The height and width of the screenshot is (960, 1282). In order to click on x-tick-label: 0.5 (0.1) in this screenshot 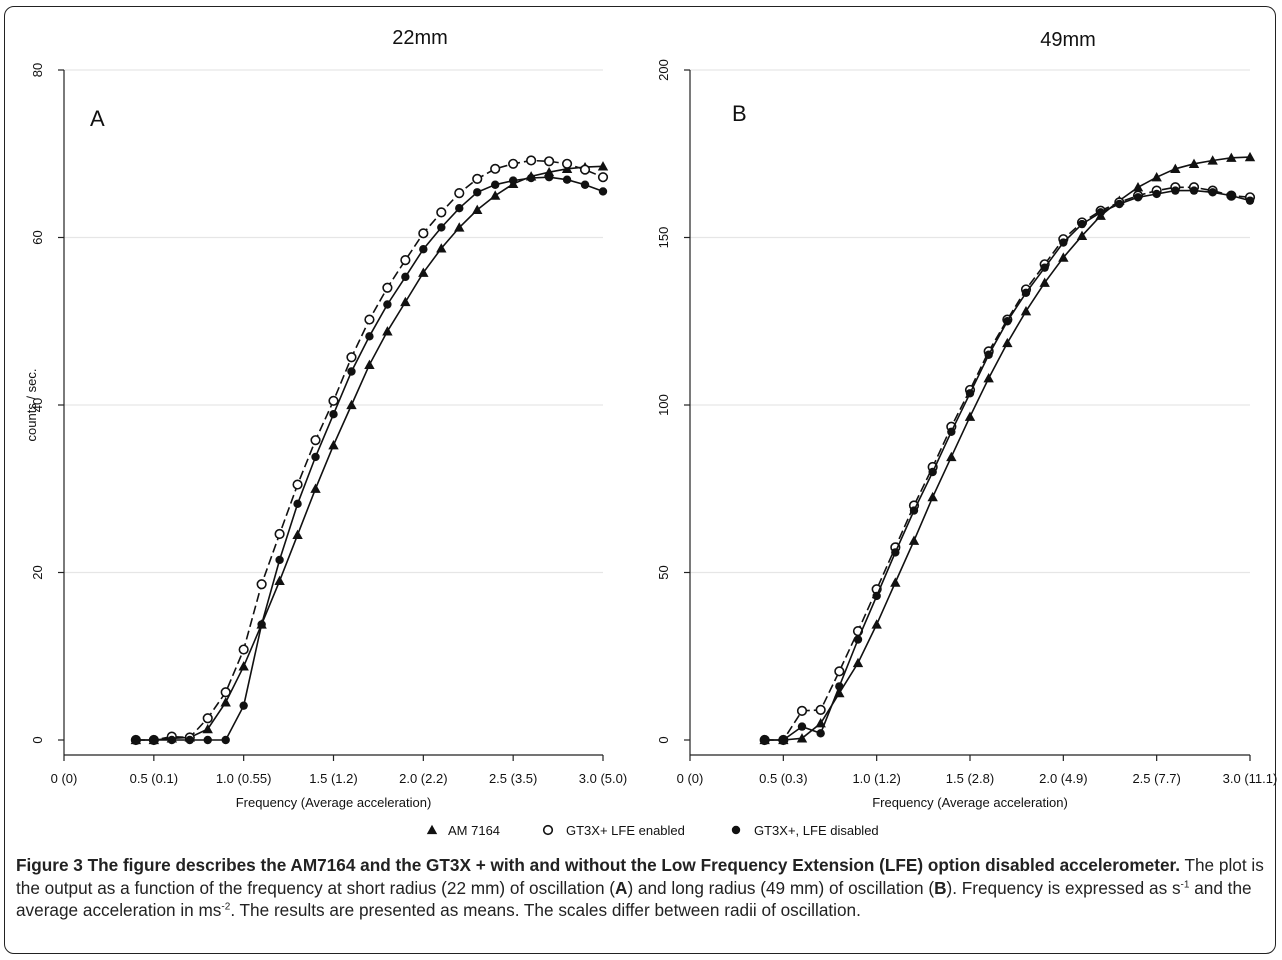, I will do `click(154, 778)`.